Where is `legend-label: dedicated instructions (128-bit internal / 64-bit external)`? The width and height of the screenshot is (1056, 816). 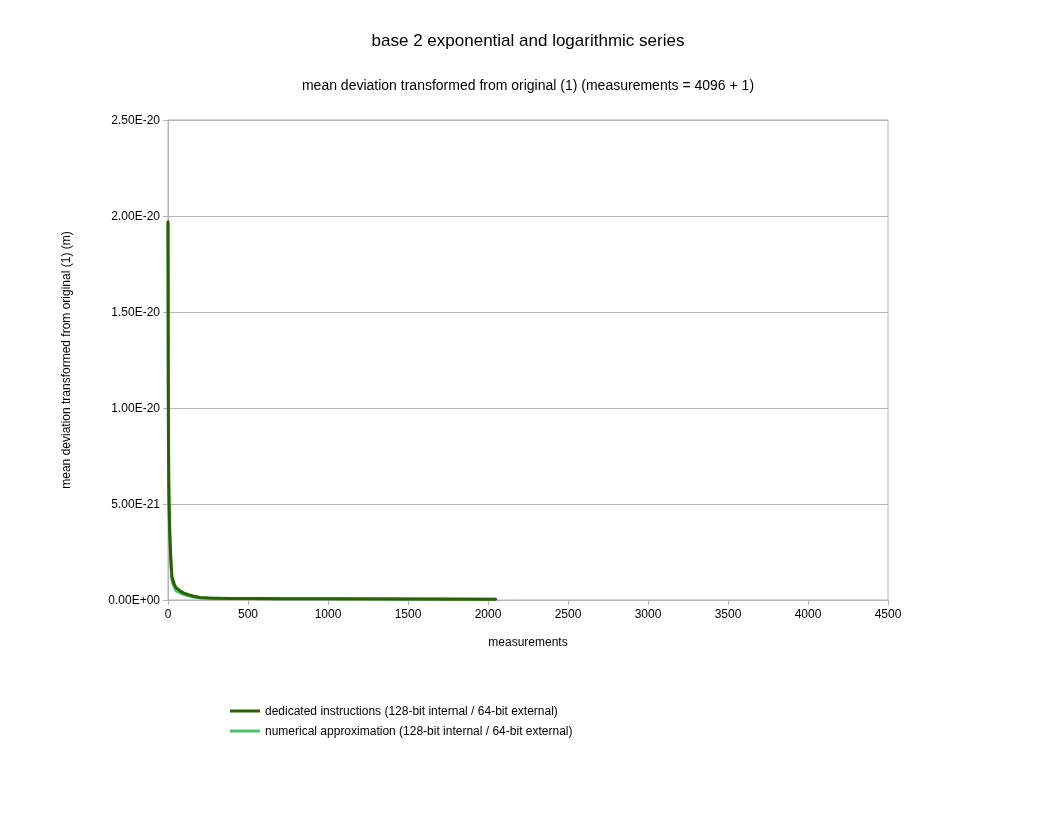
legend-label: dedicated instructions (128-bit internal / 64-bit external) is located at coordinates (411, 711).